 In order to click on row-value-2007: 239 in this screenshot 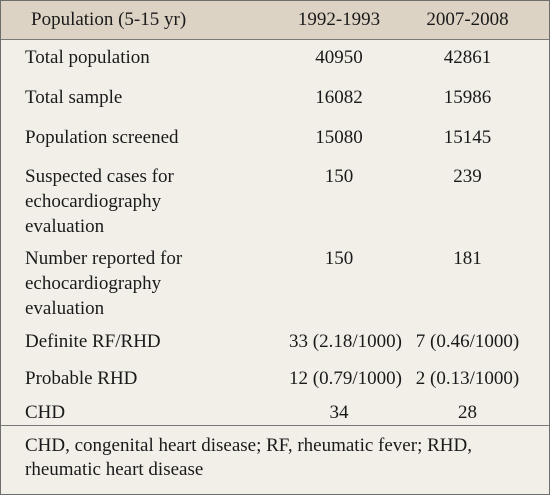, I will do `click(467, 176)`.